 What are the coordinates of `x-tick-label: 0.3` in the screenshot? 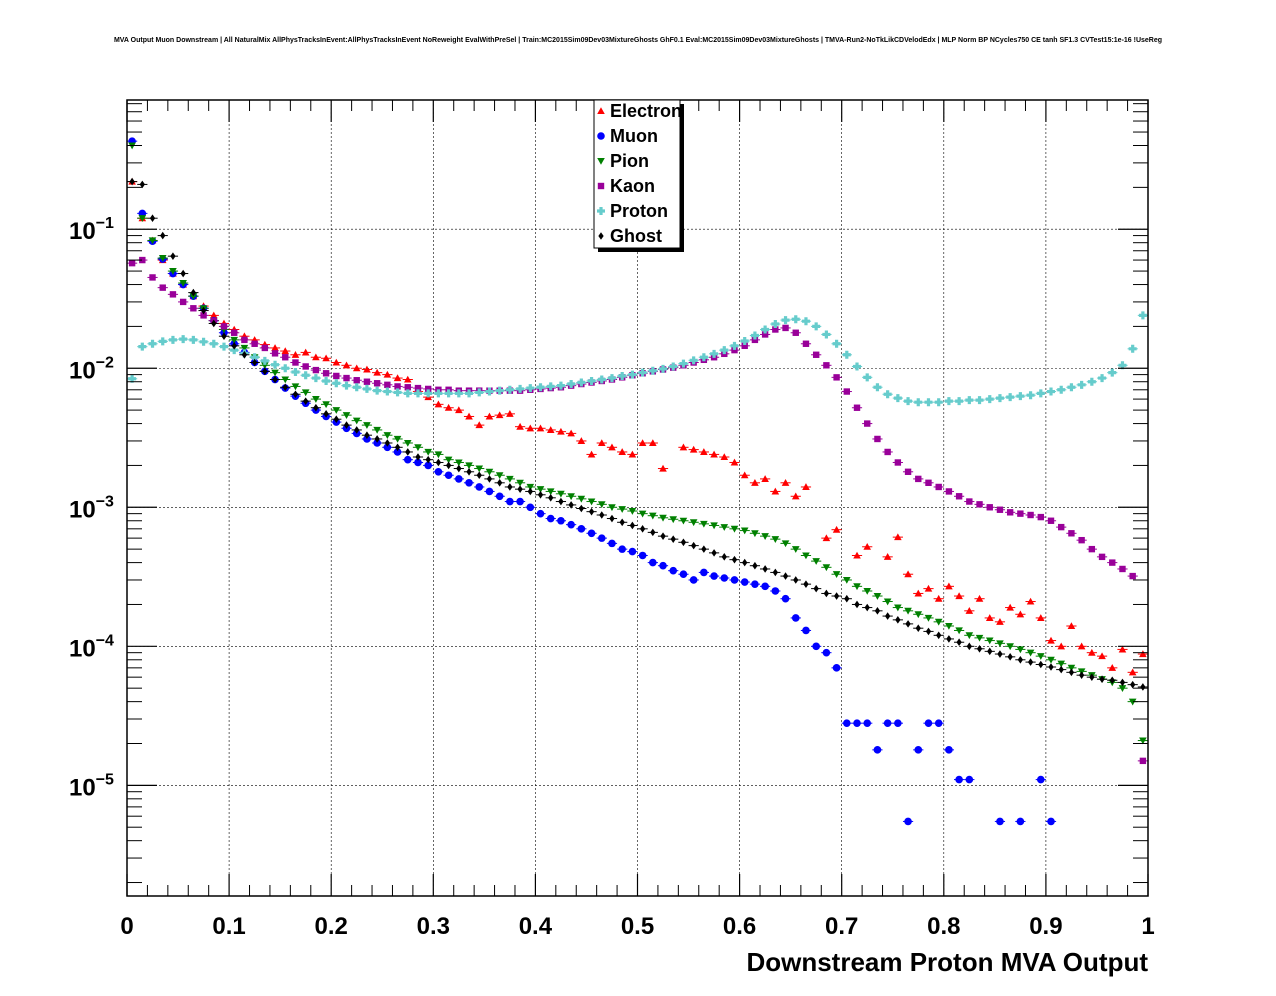 It's located at (433, 926).